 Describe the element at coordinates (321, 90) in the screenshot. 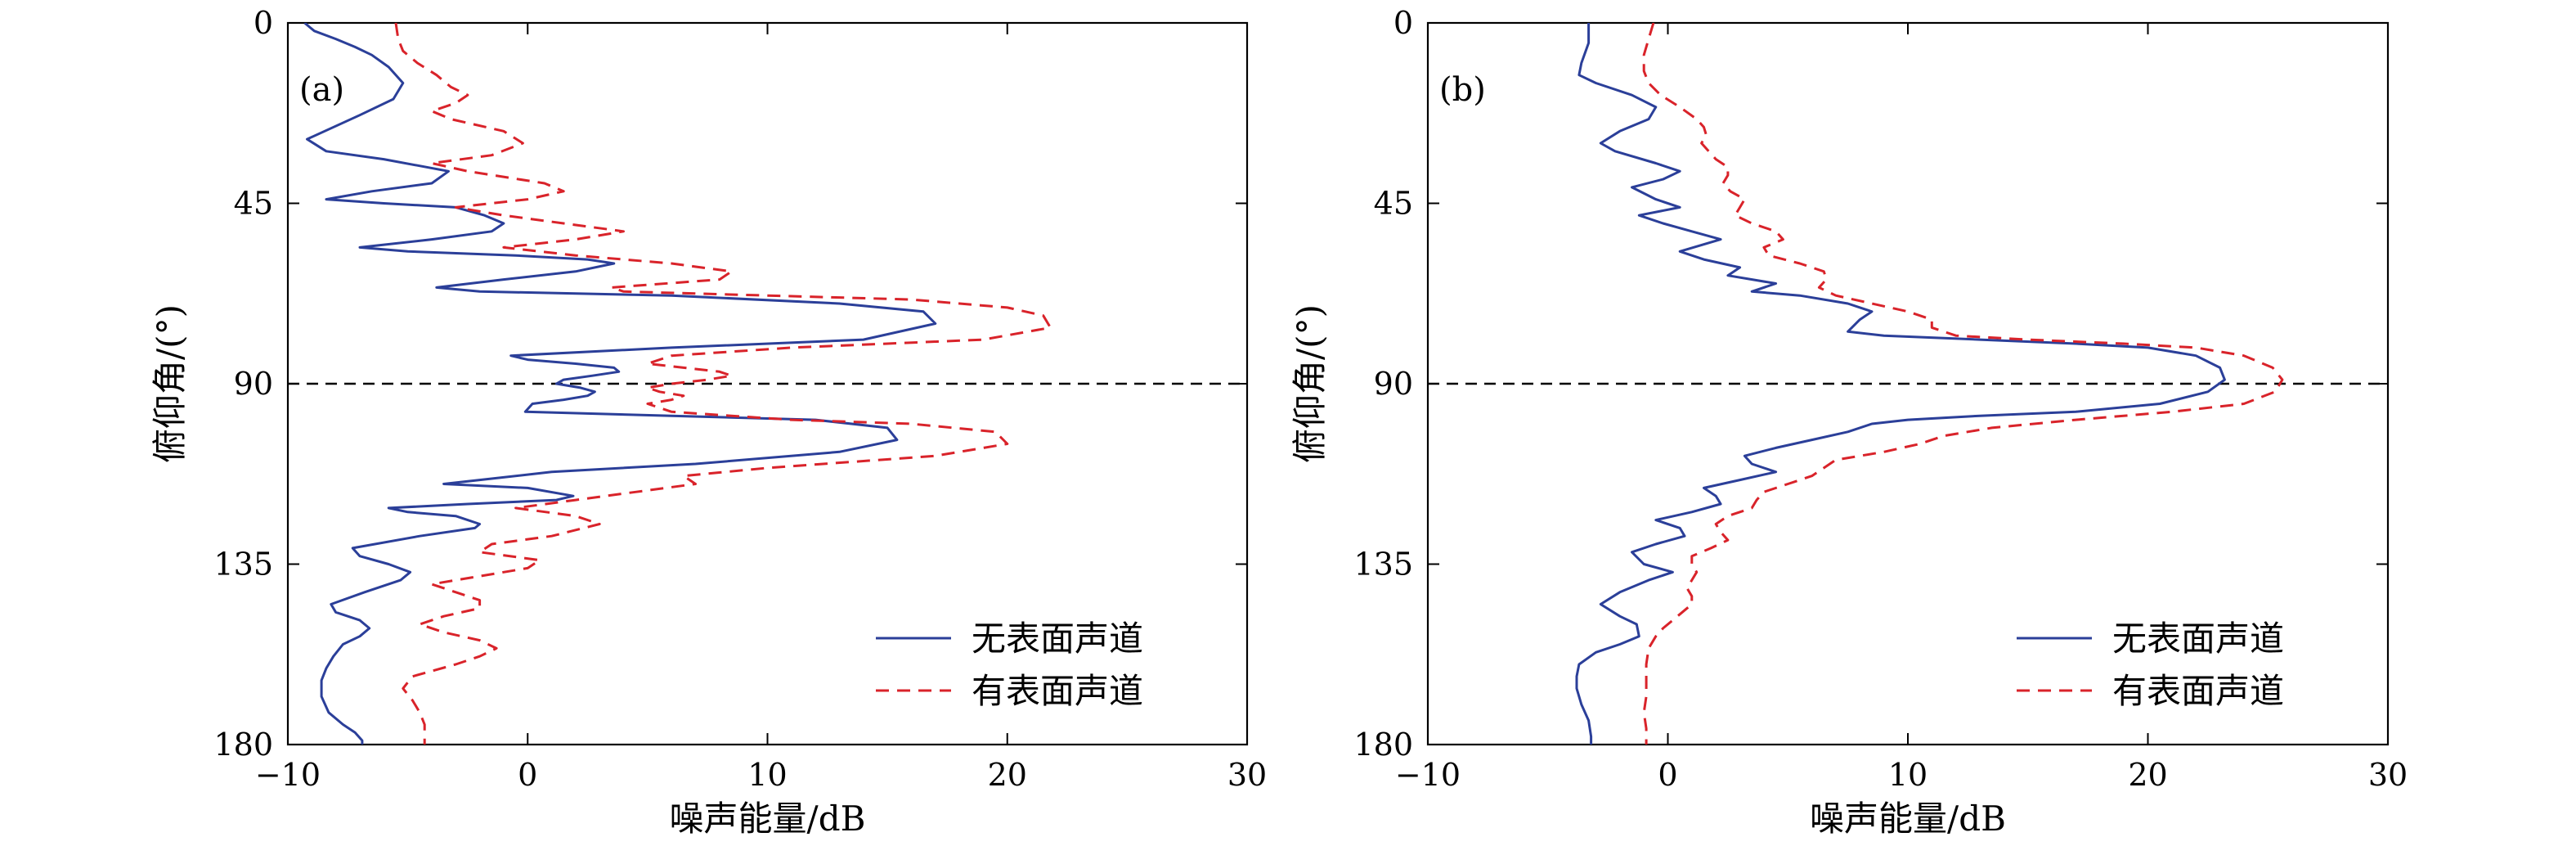

I see `panel-label: (a)` at that location.